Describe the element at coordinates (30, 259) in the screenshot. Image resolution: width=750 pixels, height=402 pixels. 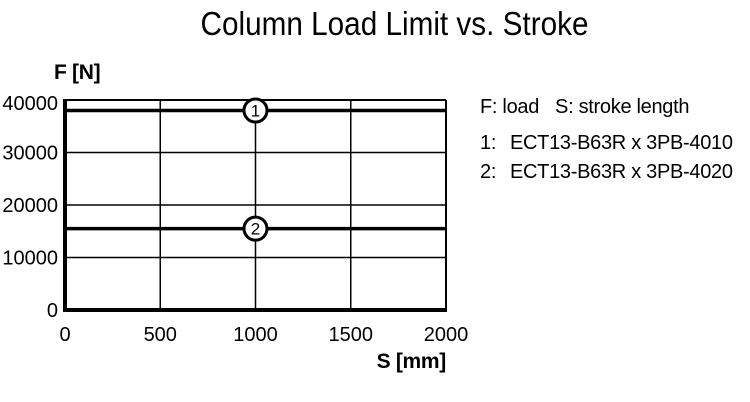
I see `y-tick-label: 10000` at that location.